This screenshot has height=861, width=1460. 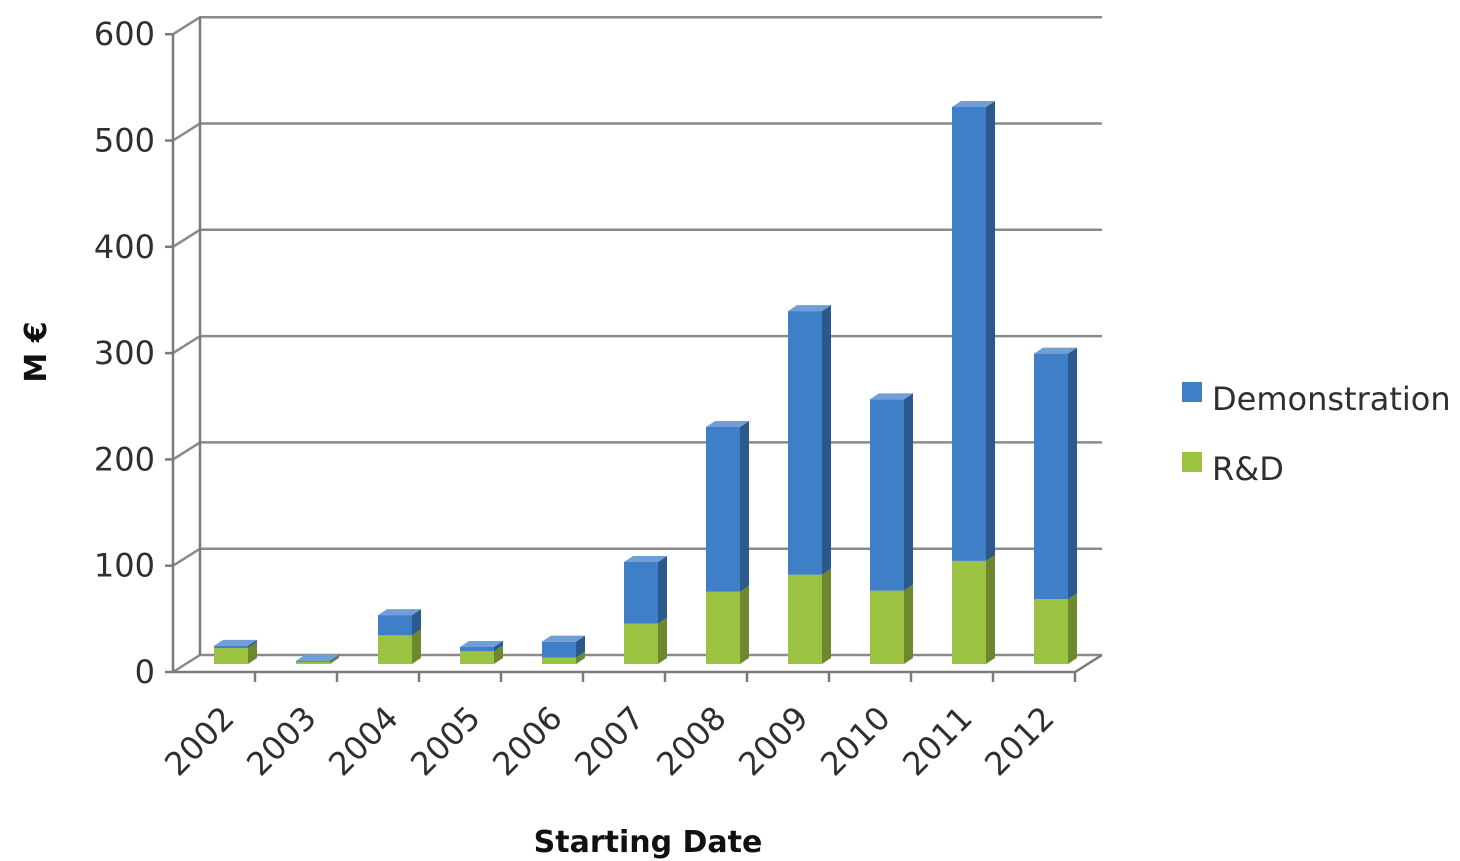 I want to click on bar-r-d-2009, so click(x=809, y=616).